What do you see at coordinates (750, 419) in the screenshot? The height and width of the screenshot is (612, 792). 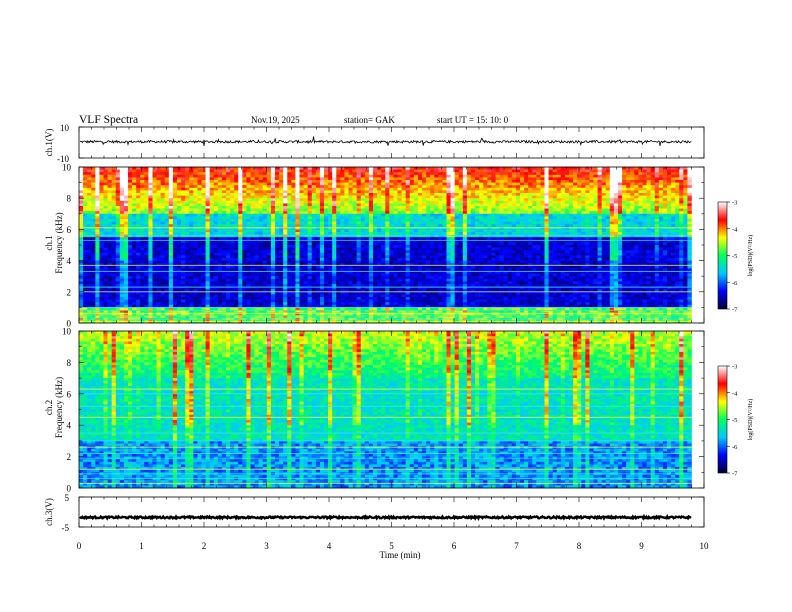 I see `ch2-spectrogram-colorbar-label: log(PSD)(V²/Hz)` at bounding box center [750, 419].